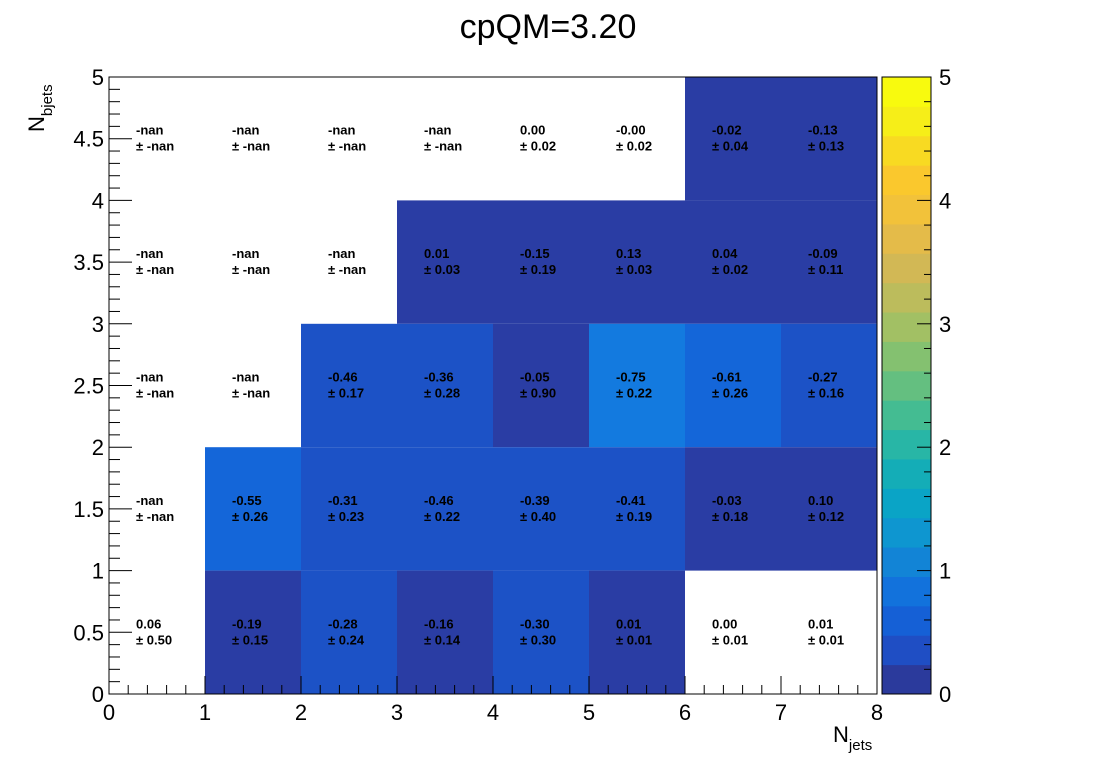  Describe the element at coordinates (826, 393) in the screenshot. I see `cell-error-label: ± 0.16` at that location.